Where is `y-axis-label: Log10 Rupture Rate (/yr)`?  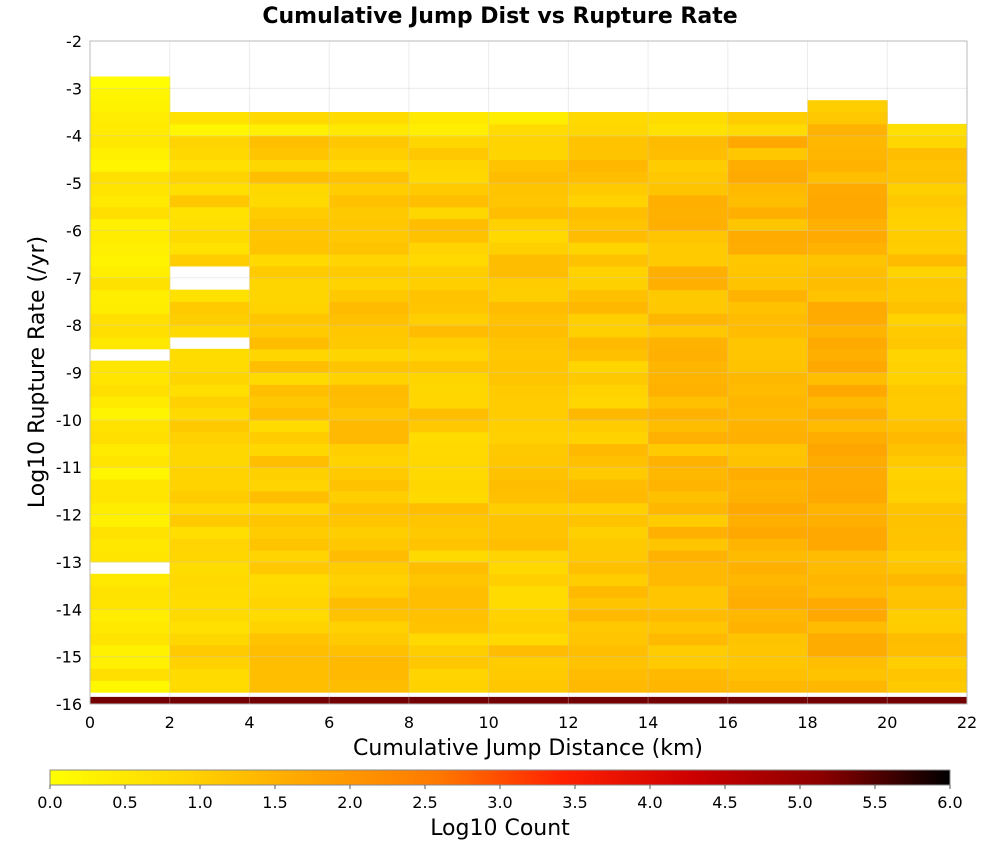 y-axis-label: Log10 Rupture Rate (/yr) is located at coordinates (37, 372).